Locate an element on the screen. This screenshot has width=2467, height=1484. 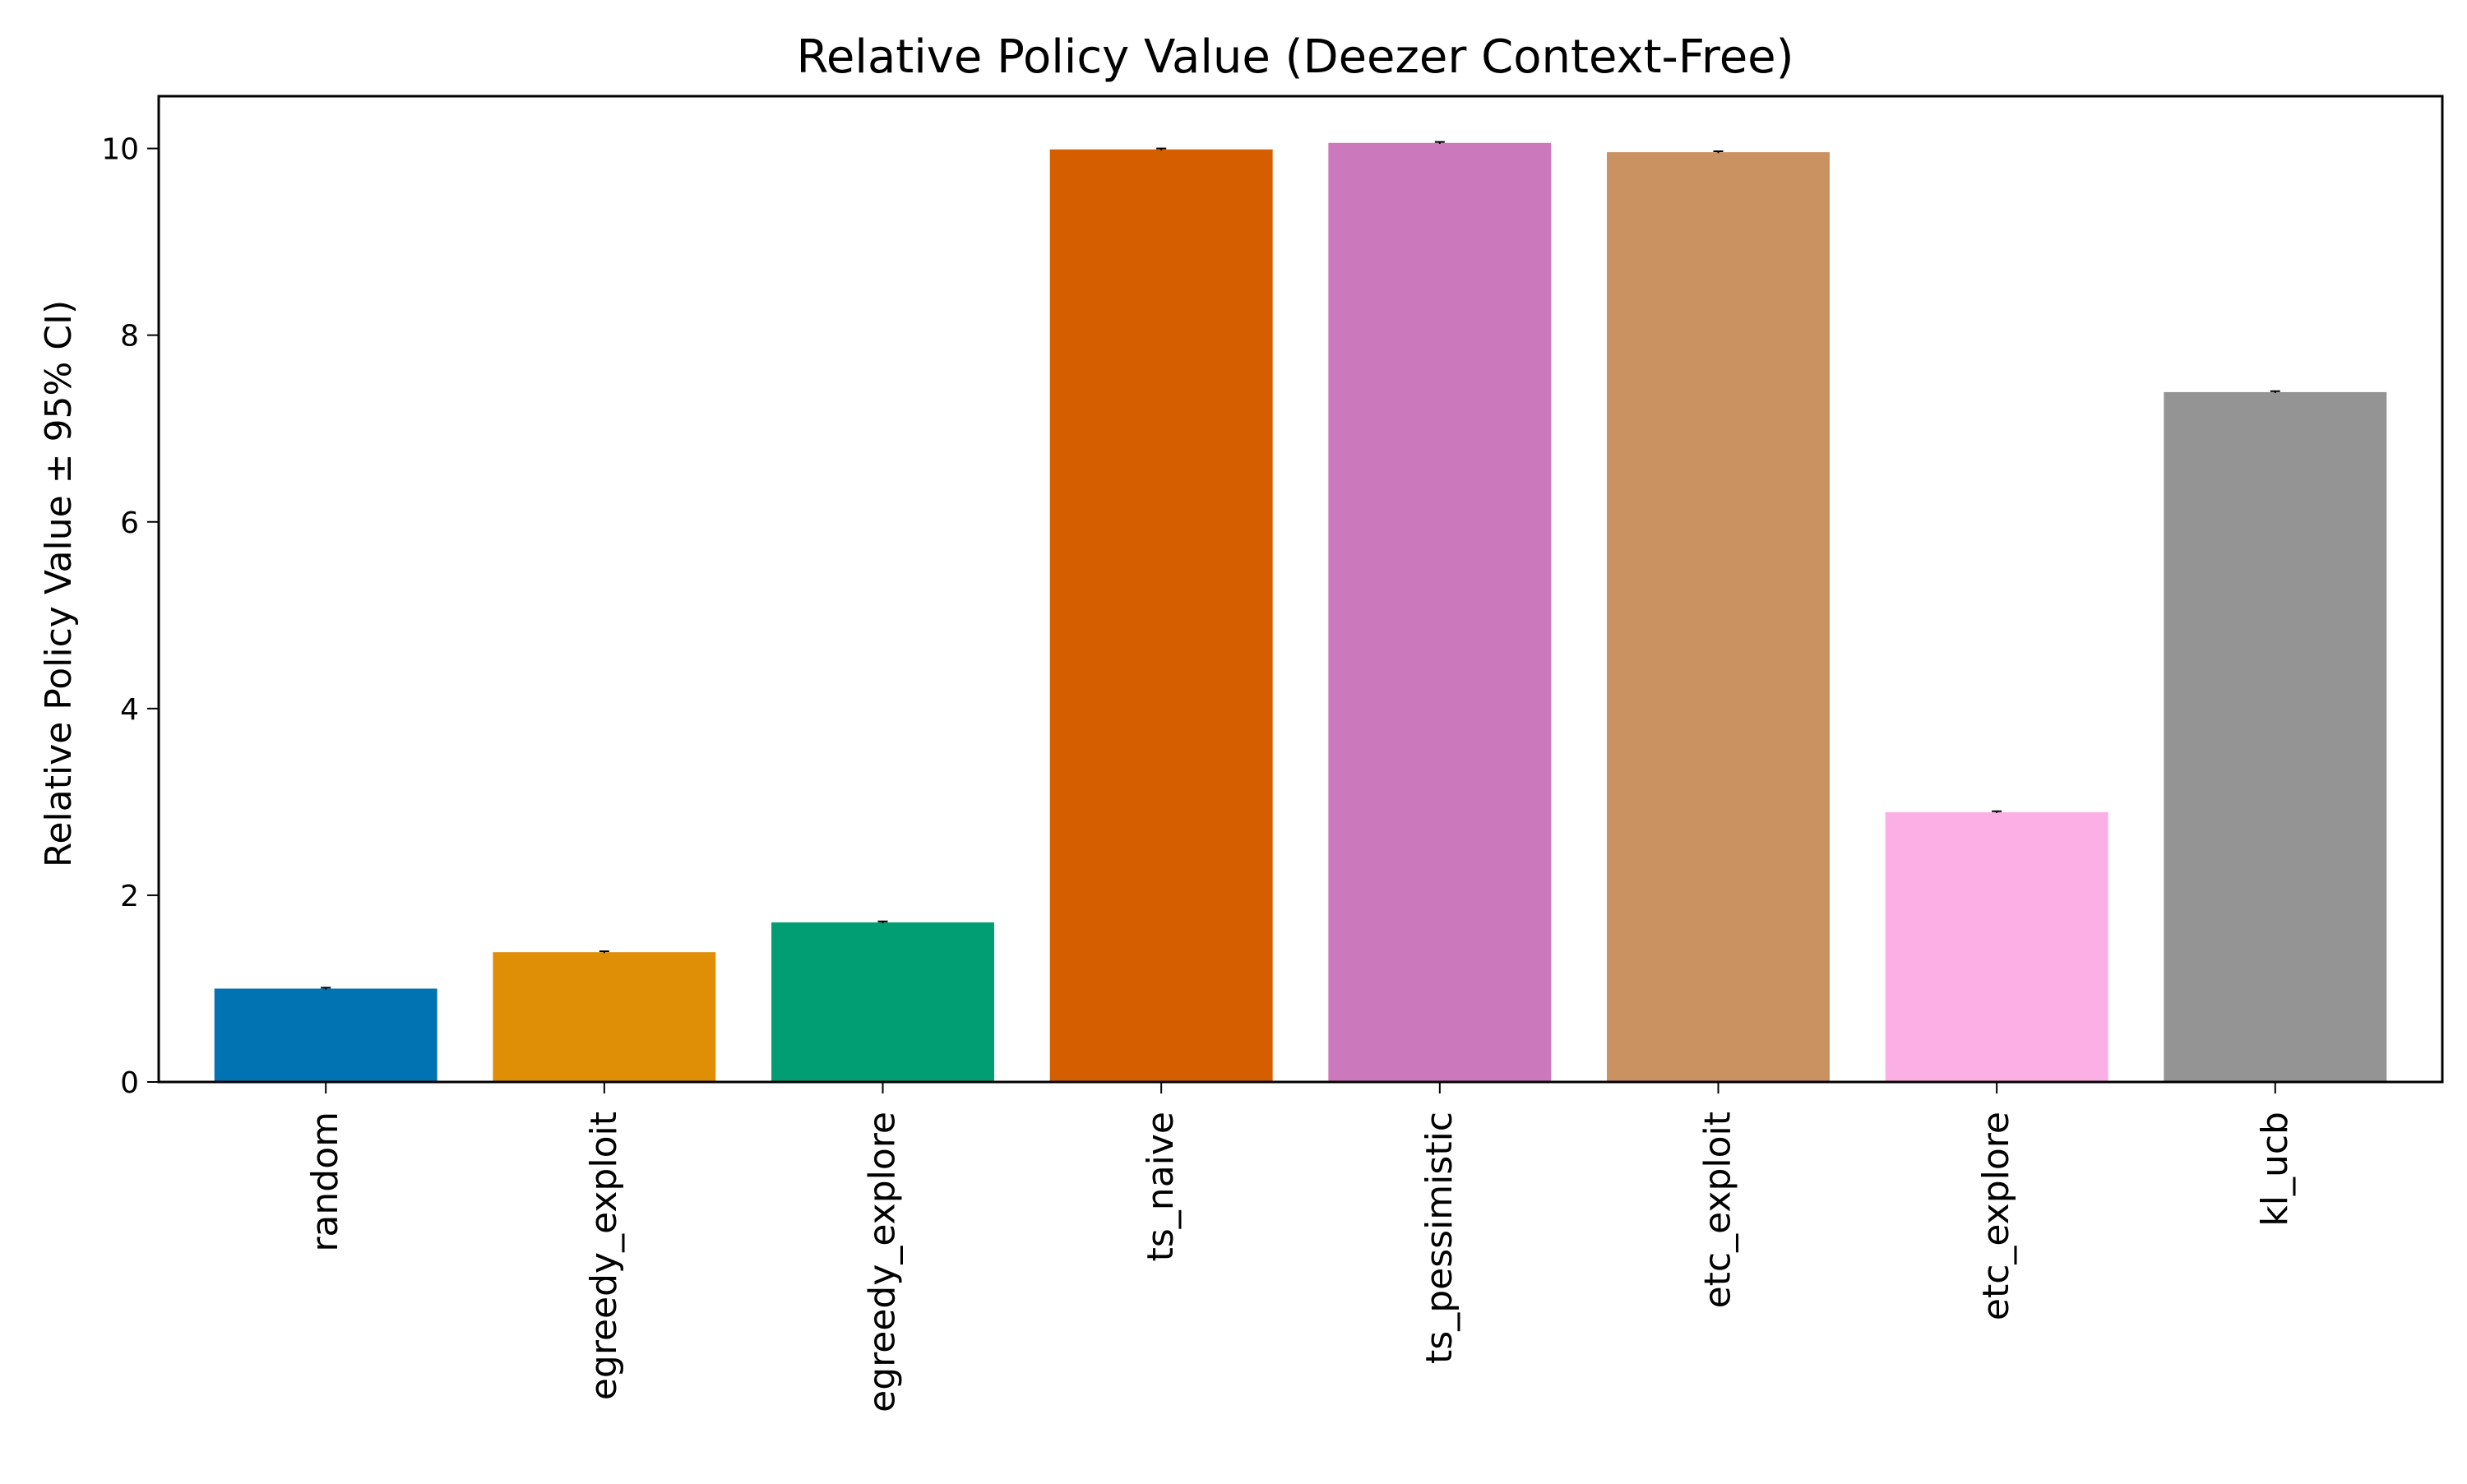
x-tick-label-kl_ucb: kl_ucb is located at coordinates (2275, 1169).